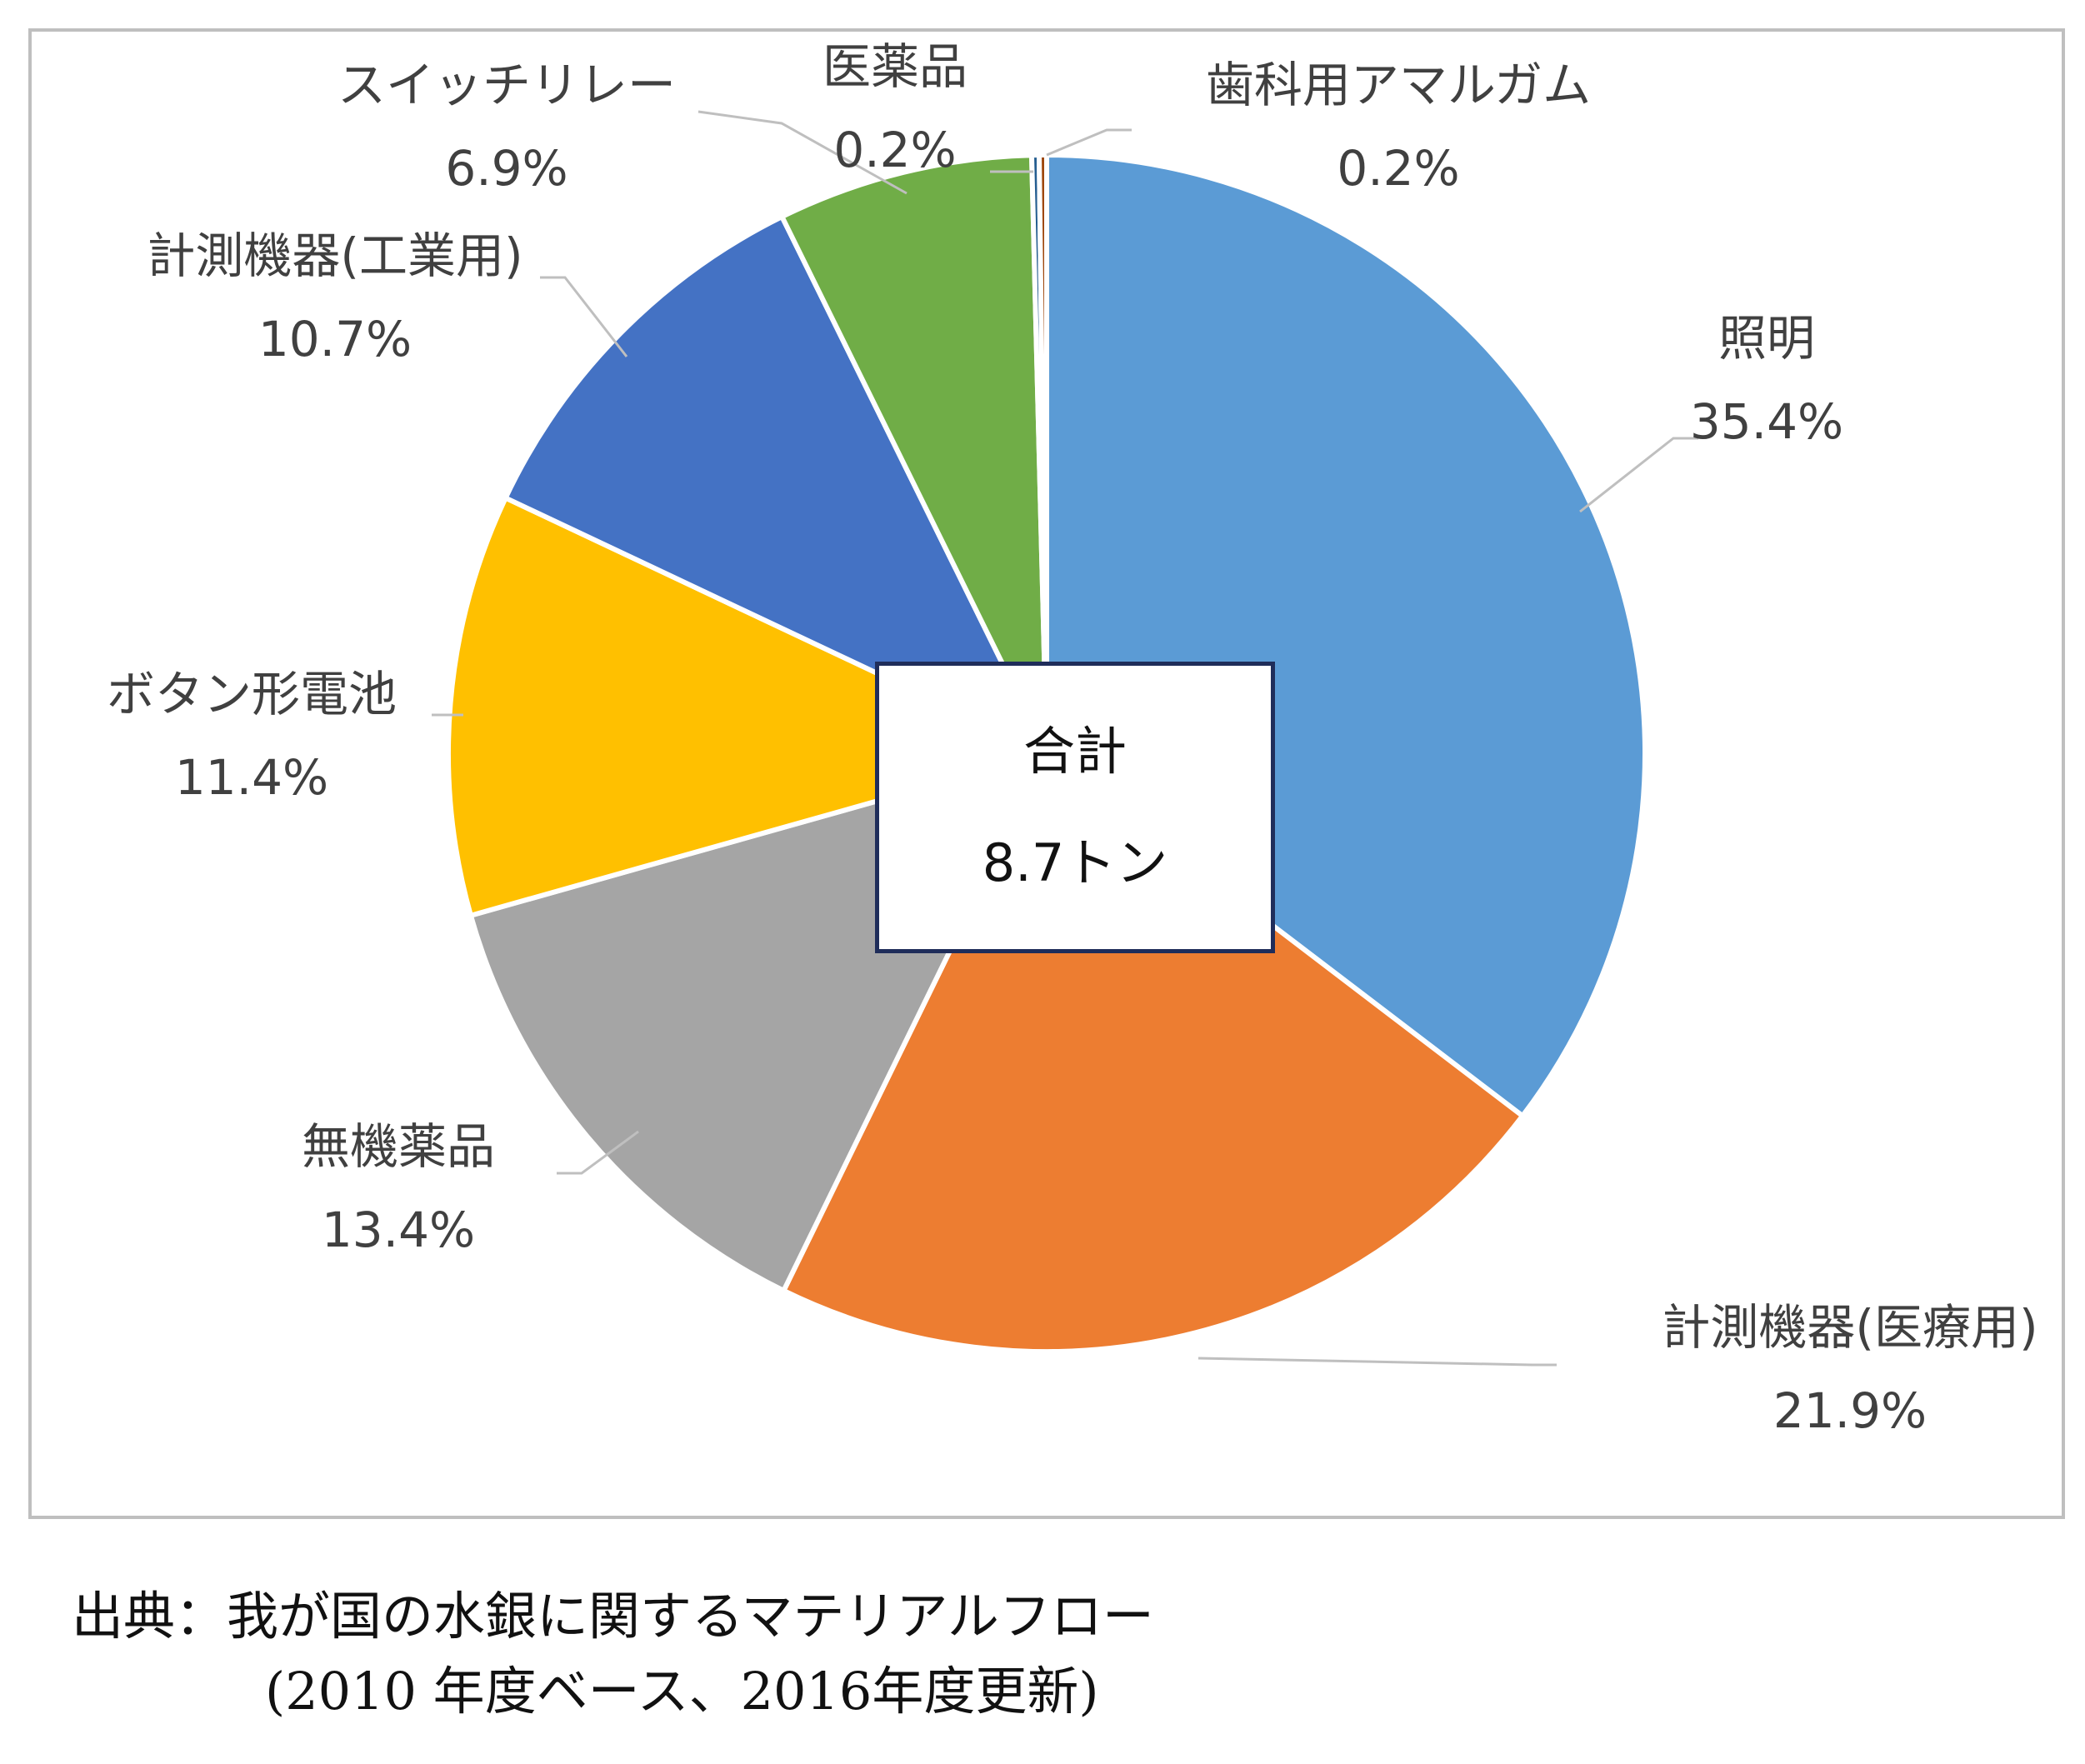  What do you see at coordinates (1766, 339) in the screenshot?
I see `slice-label-0: 照明` at bounding box center [1766, 339].